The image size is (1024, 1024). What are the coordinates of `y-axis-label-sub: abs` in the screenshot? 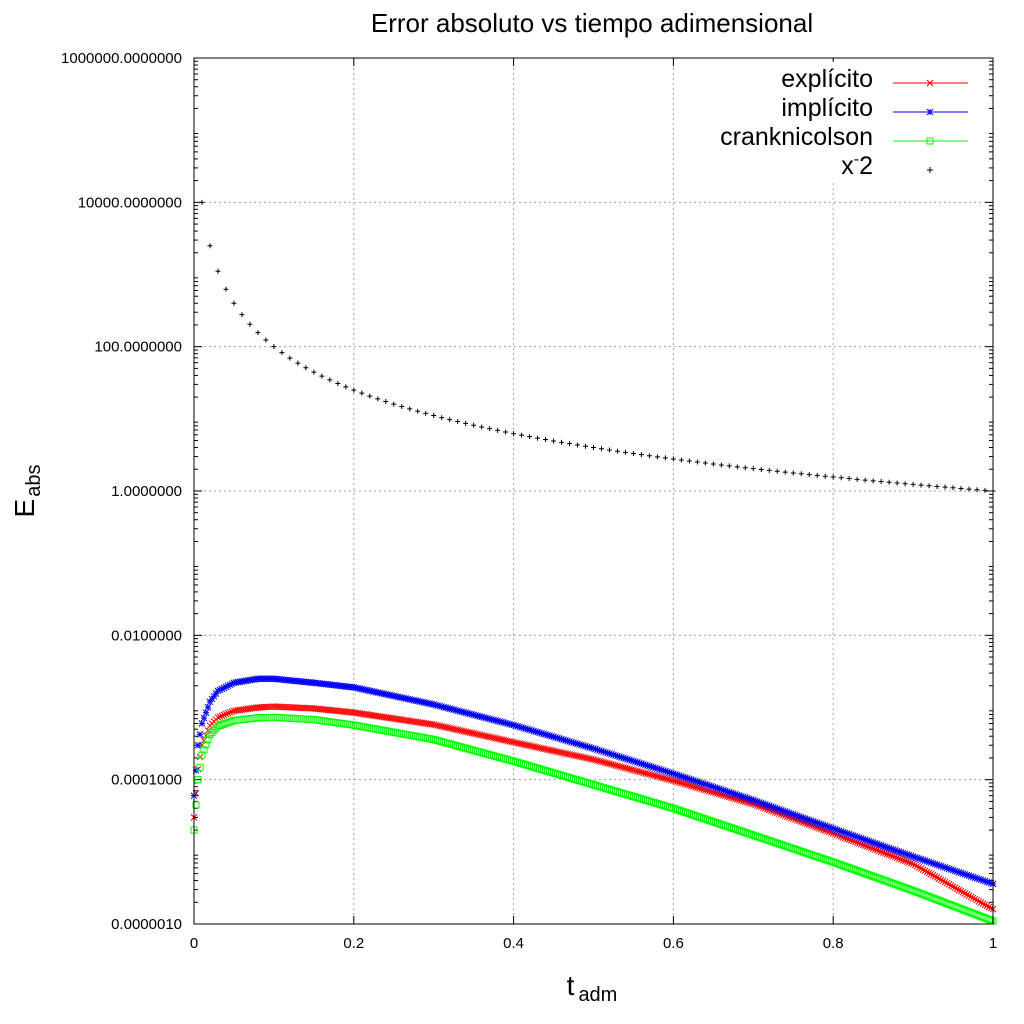 It's located at (34, 481).